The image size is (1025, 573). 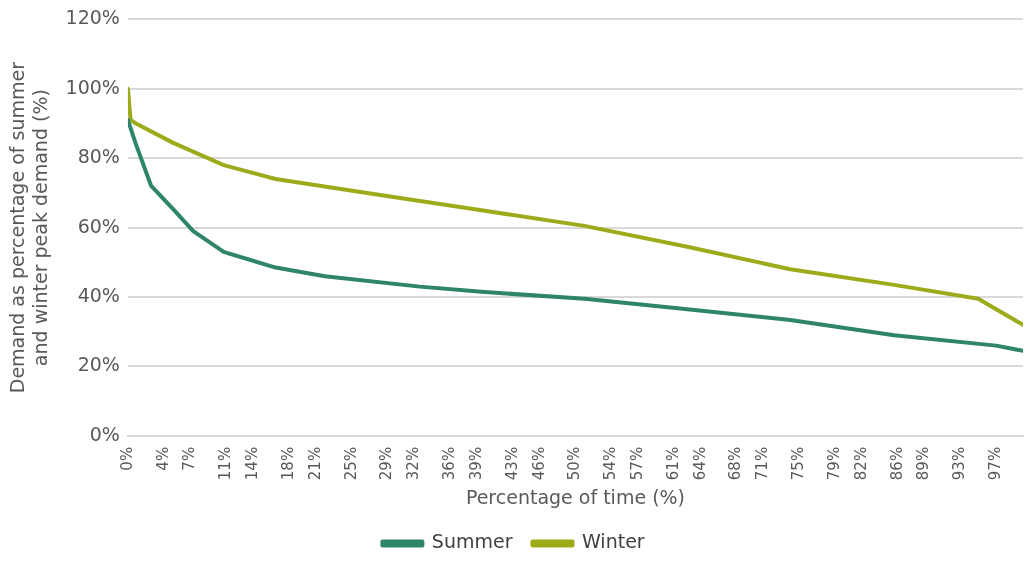 What do you see at coordinates (472, 541) in the screenshot?
I see `legend-label: Summer` at bounding box center [472, 541].